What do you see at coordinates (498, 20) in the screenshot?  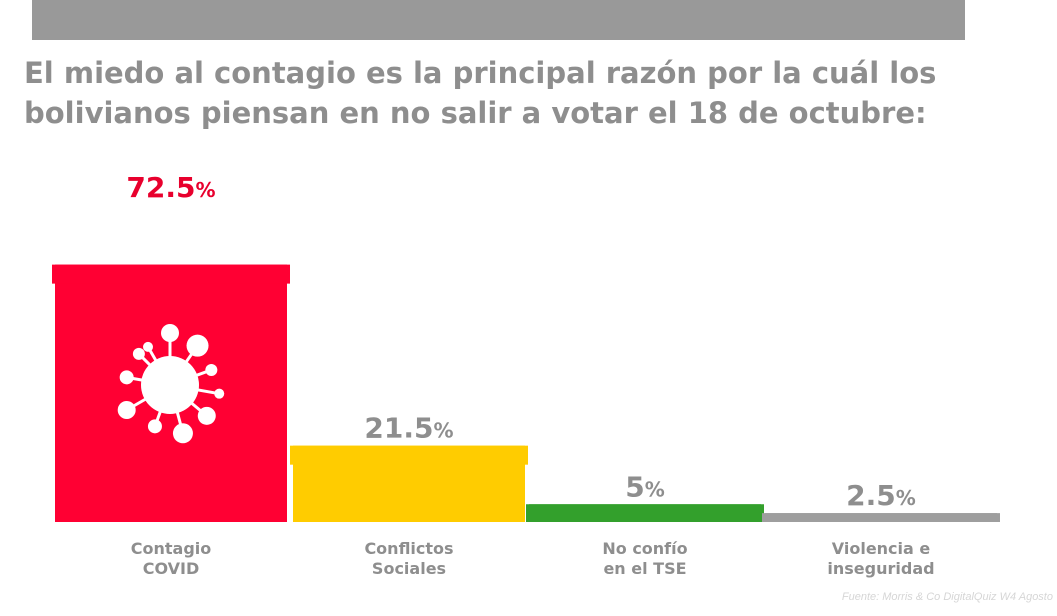 I see `top-banner` at bounding box center [498, 20].